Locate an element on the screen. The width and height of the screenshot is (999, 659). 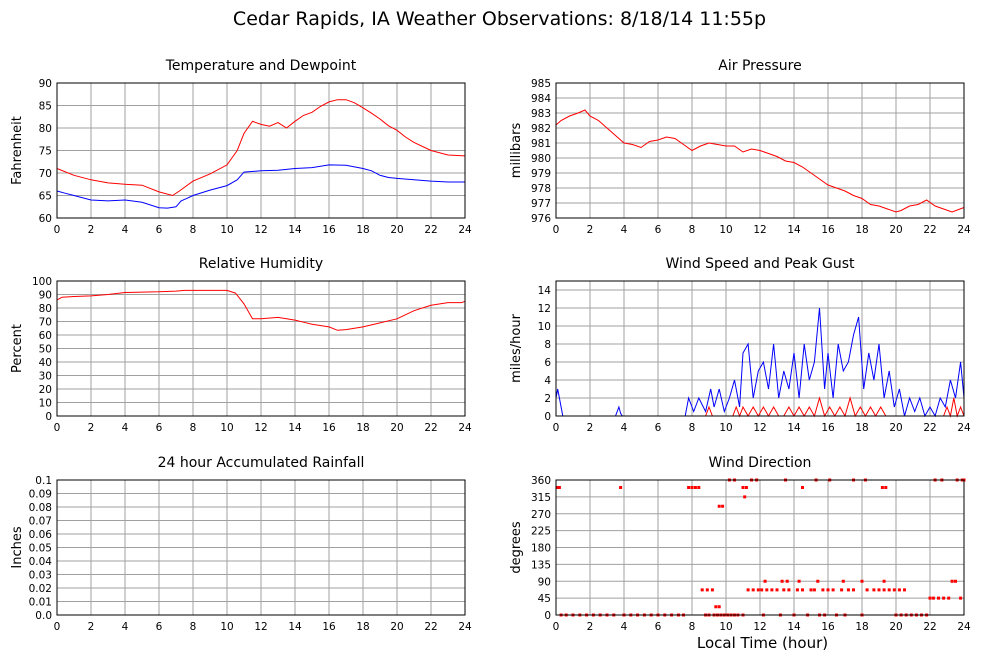
chart-title: Temperature and Dewpoint is located at coordinates (261, 66).